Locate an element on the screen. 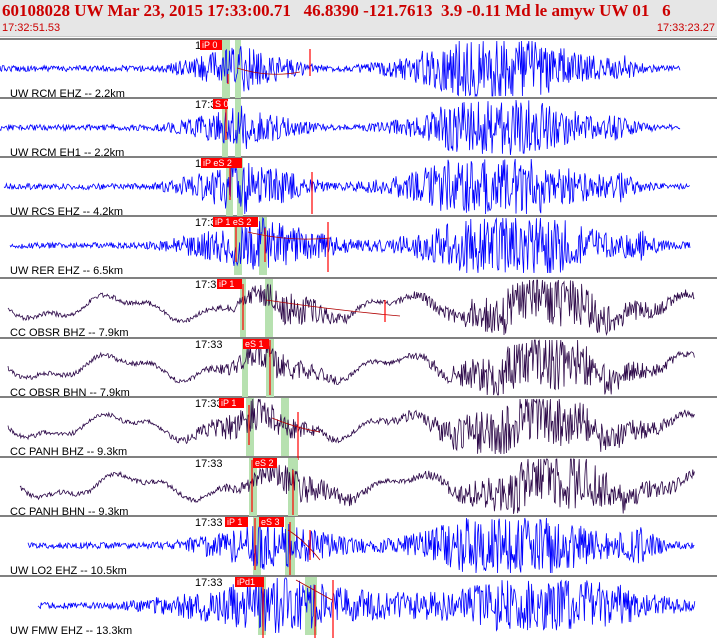 The width and height of the screenshot is (717, 638). station-label: UW LO2 EHZ -- 10.5km is located at coordinates (68, 571).